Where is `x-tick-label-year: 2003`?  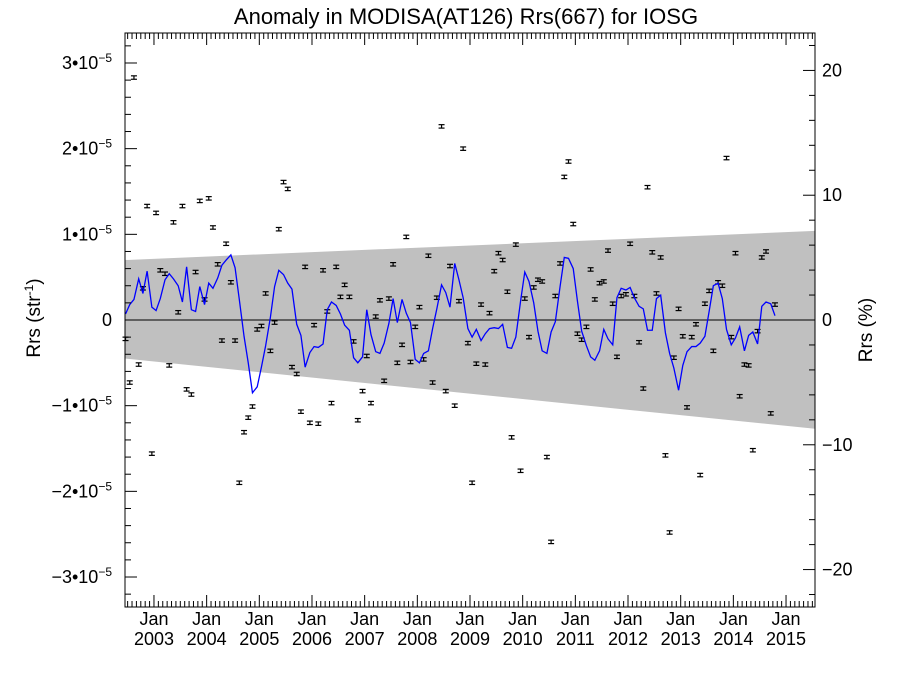 x-tick-label-year: 2003 is located at coordinates (154, 639).